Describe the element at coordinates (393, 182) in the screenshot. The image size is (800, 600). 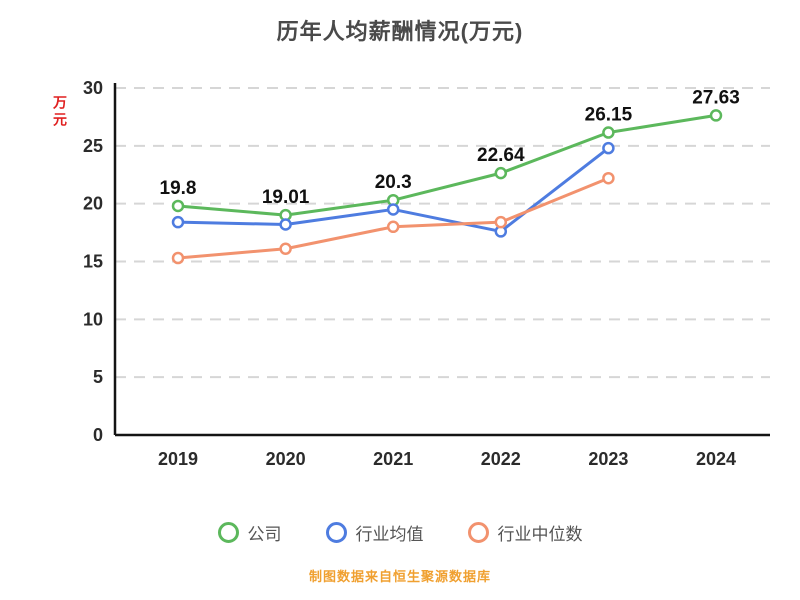
I see `data-label: 20.3` at that location.